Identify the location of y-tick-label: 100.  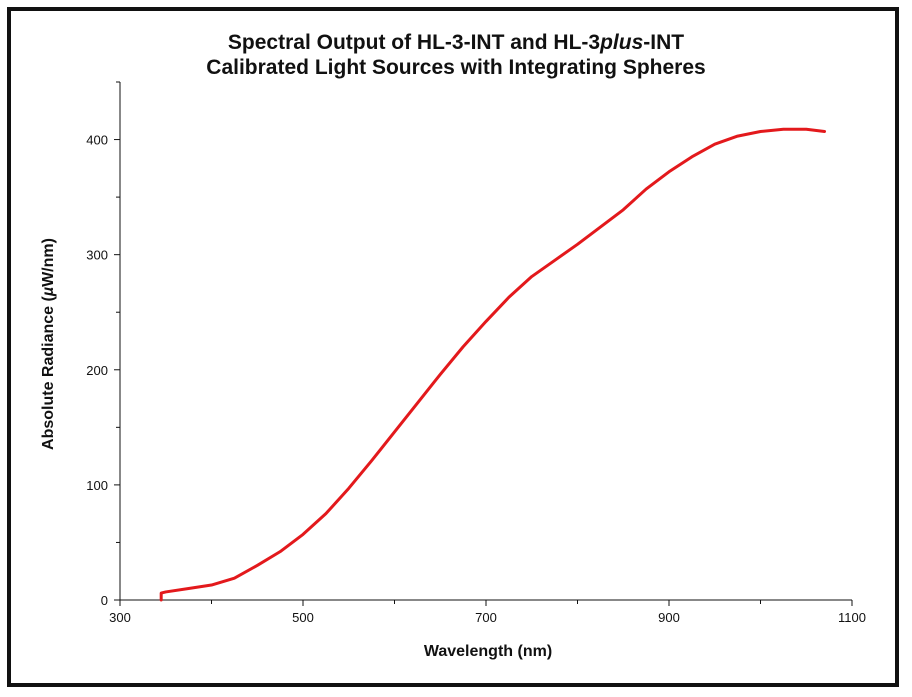
(97, 485).